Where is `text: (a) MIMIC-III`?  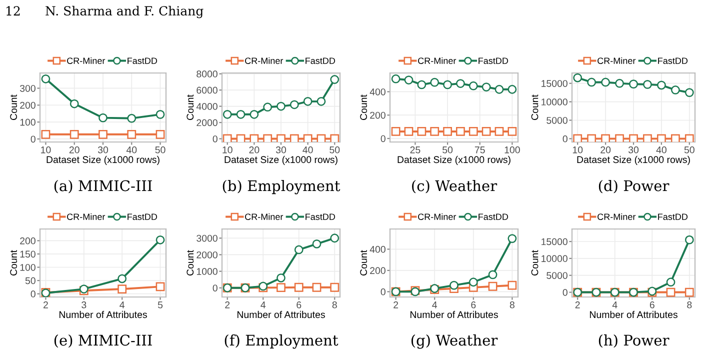
text: (a) MIMIC-III is located at coordinates (103, 187).